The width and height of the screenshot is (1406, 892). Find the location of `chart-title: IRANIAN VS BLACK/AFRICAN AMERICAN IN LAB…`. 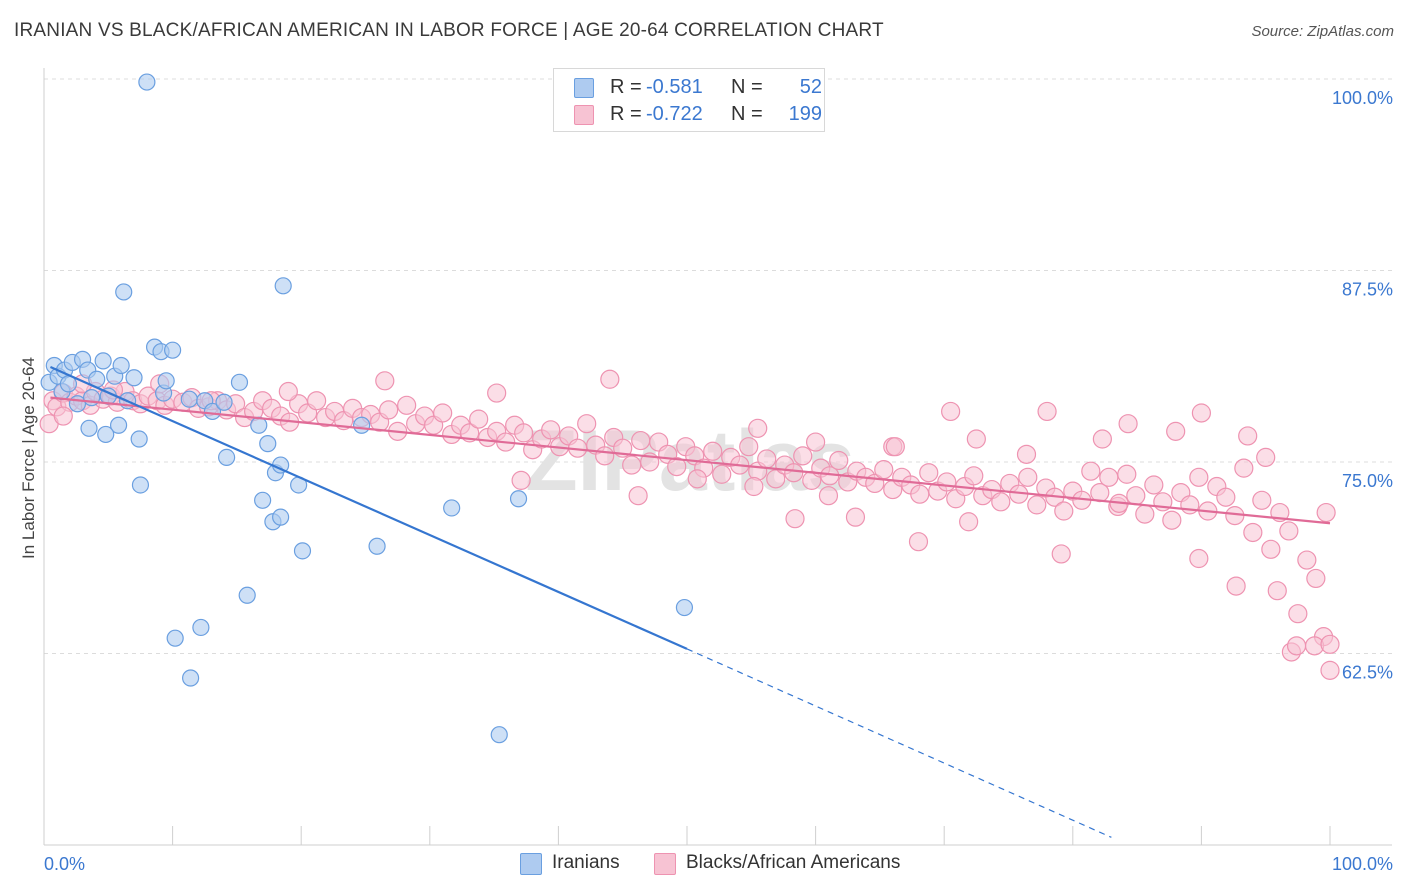

chart-title: IRANIAN VS BLACK/AFRICAN AMERICAN IN LAB… is located at coordinates (449, 30).